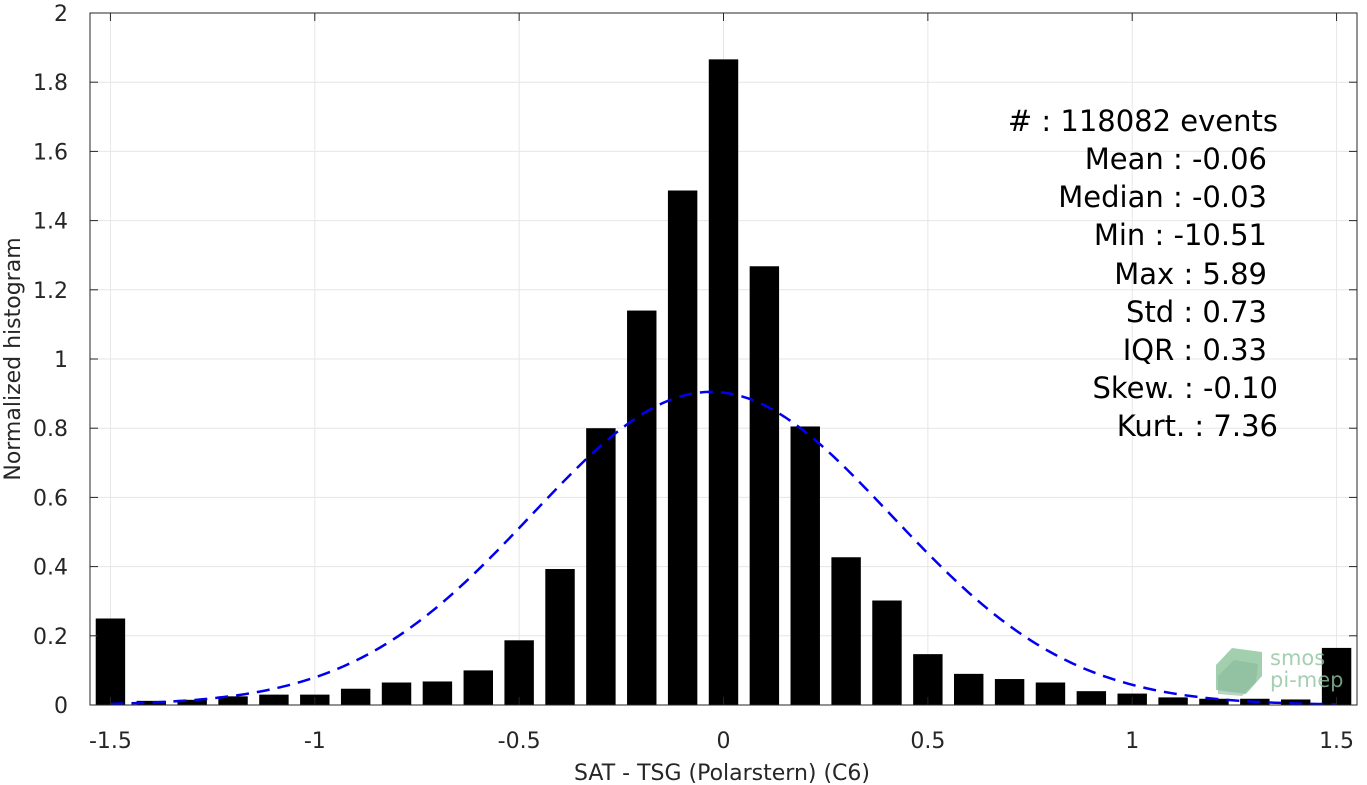 The image size is (1367, 785). What do you see at coordinates (722, 773) in the screenshot?
I see `x-axis-label: SAT - TSG (Polarstern) (C6)` at bounding box center [722, 773].